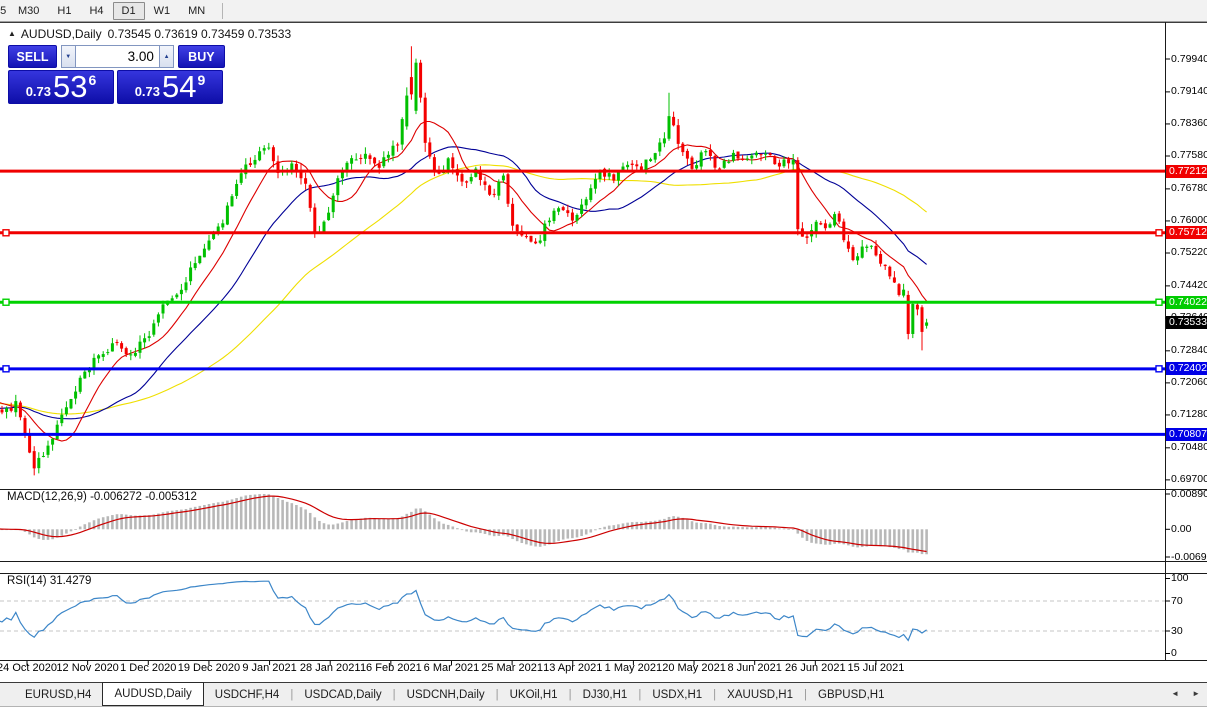 Image resolution: width=1207 pixels, height=708 pixels. I want to click on date-label: 19 Dec 2020, so click(209, 668).